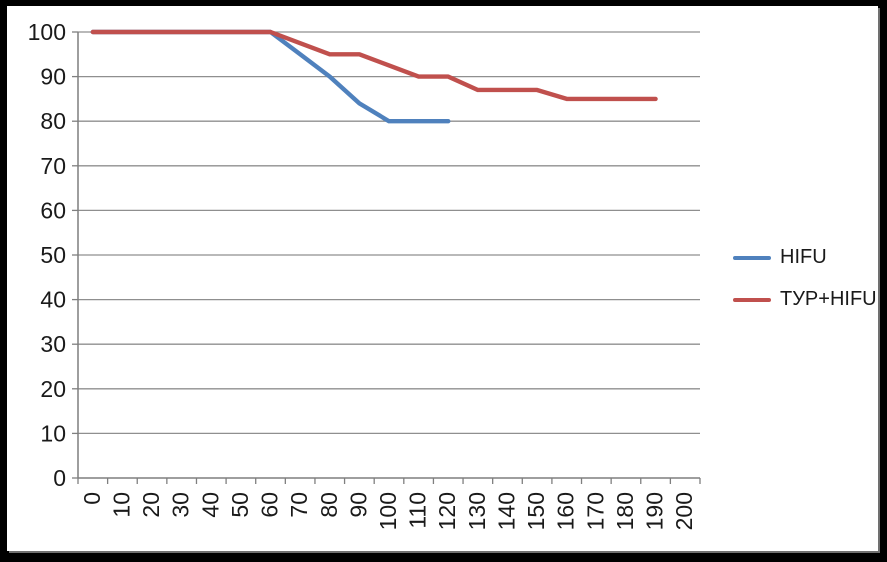 The image size is (887, 562). I want to click on x-axis-label: 60, so click(270, 505).